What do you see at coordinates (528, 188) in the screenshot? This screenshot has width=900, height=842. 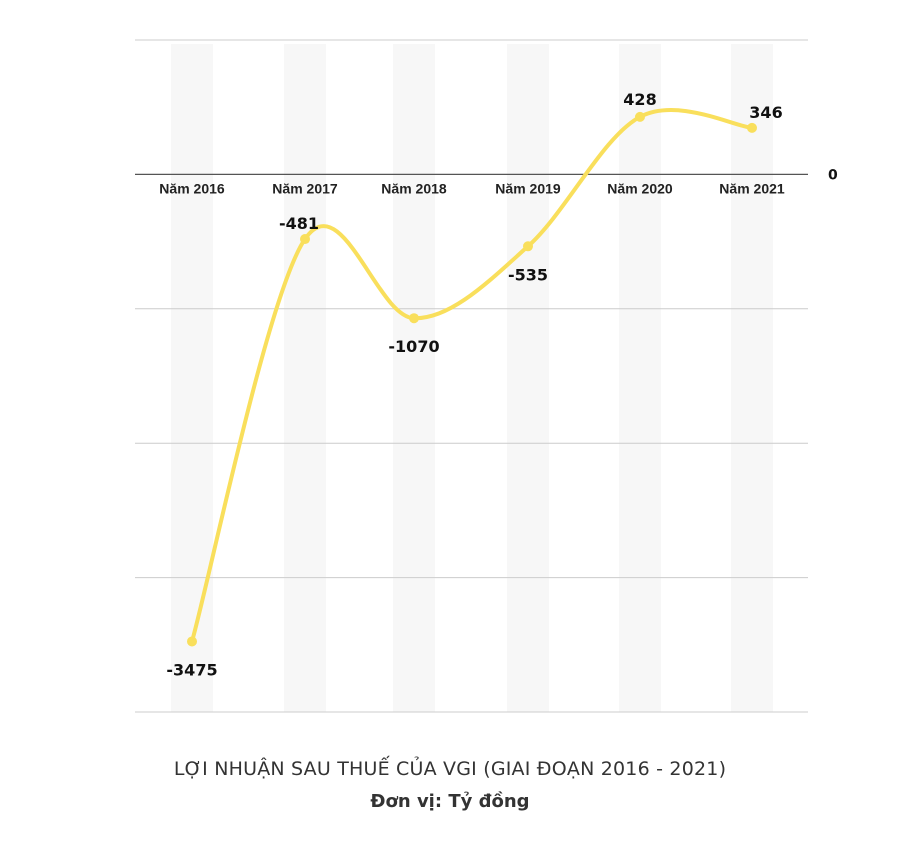 I see `category-label: Năm 2019` at bounding box center [528, 188].